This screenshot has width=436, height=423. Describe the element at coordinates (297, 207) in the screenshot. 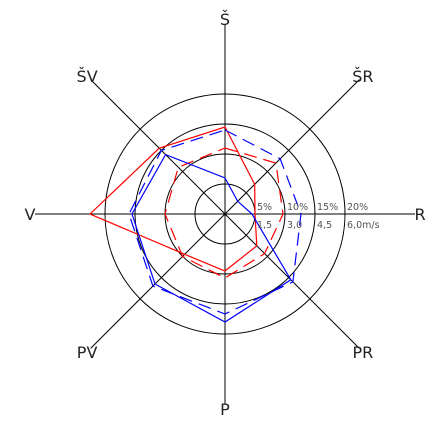

I see `frequency-ring-label-2: 10%` at that location.